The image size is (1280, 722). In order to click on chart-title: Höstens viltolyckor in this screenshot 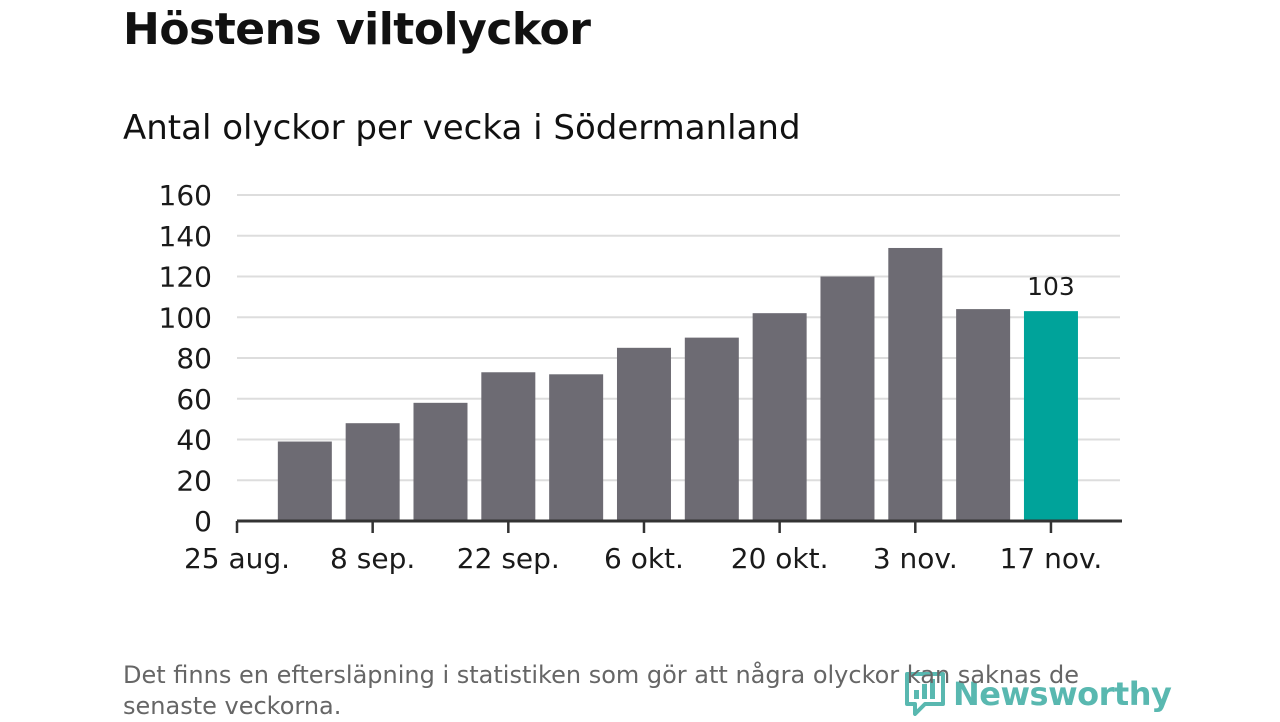, I will do `click(357, 29)`.